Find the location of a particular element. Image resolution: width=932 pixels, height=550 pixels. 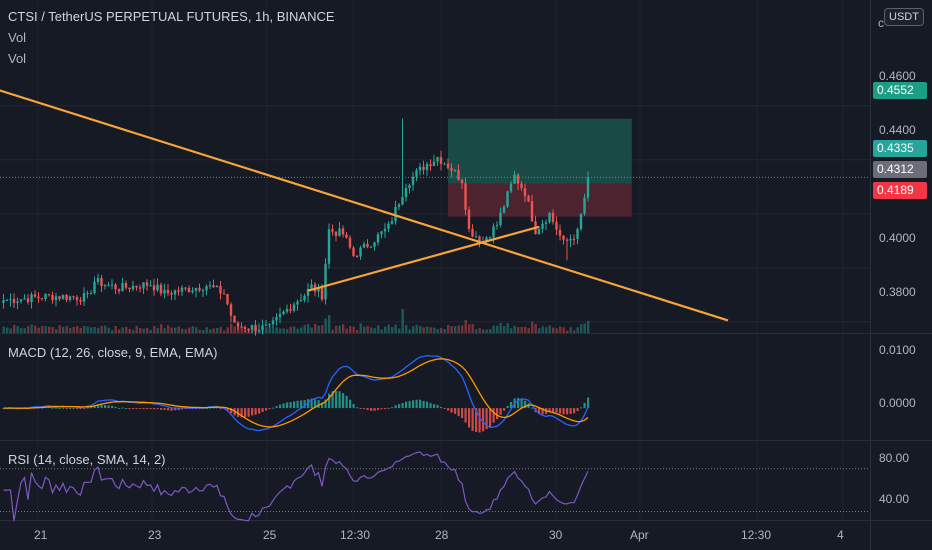

time-tick: 12:30 is located at coordinates (756, 535).